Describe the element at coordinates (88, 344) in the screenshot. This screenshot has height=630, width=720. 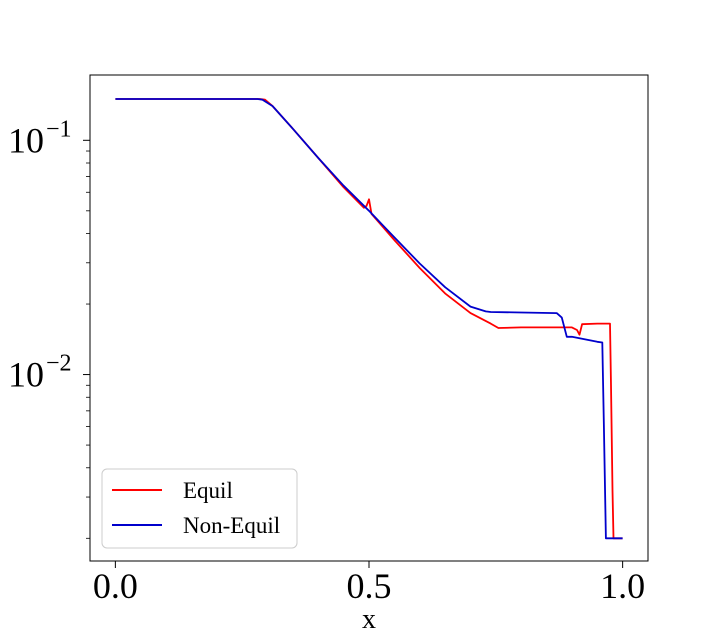
I see `y-minor-ticks` at that location.